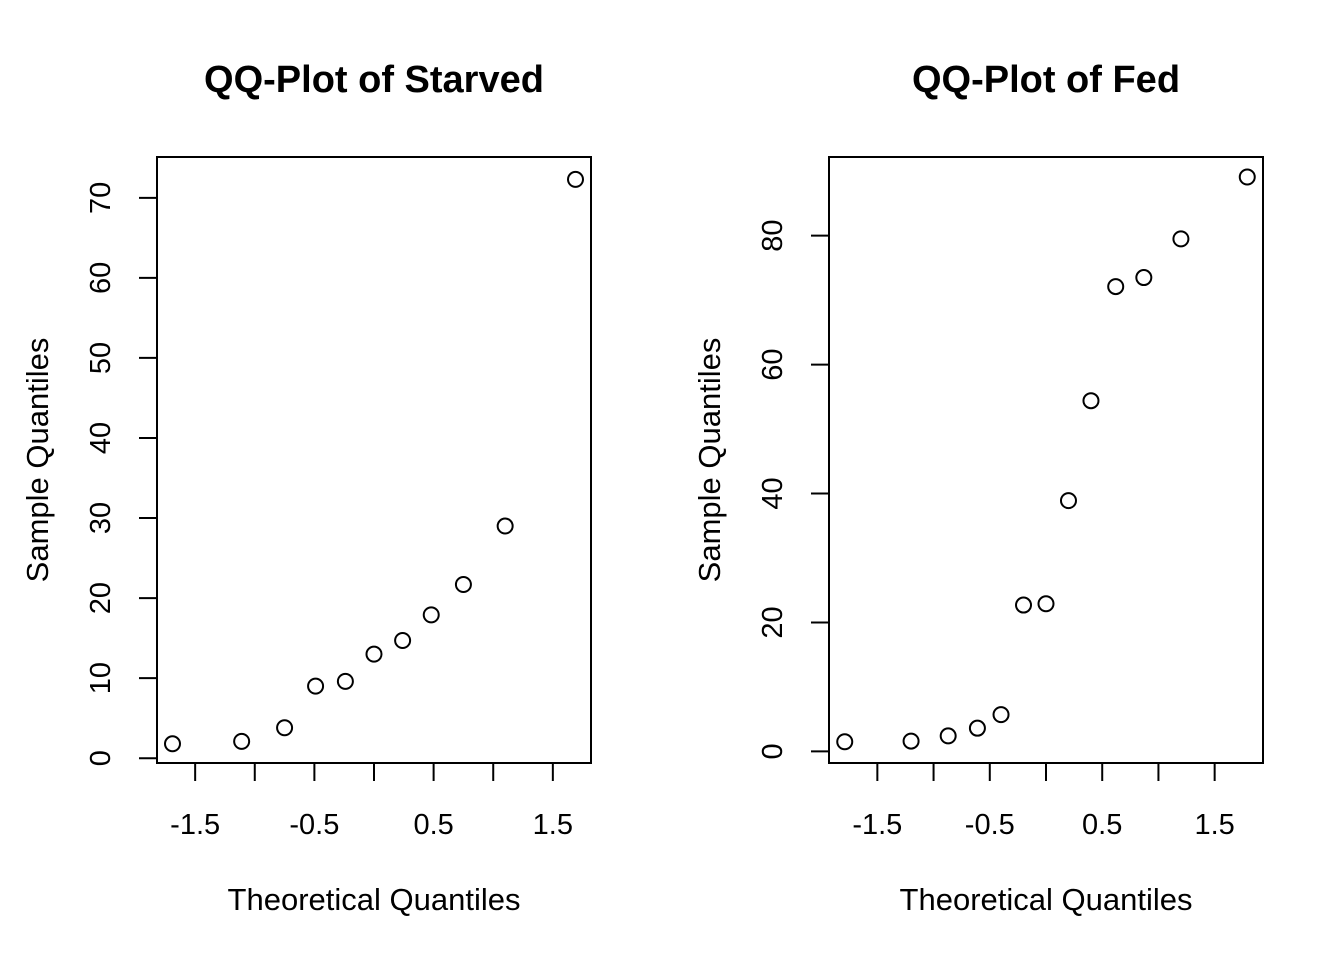 This screenshot has height=960, width=1344. Describe the element at coordinates (37, 460) in the screenshot. I see `y-axis-label-starved: Sample Quantiles` at that location.